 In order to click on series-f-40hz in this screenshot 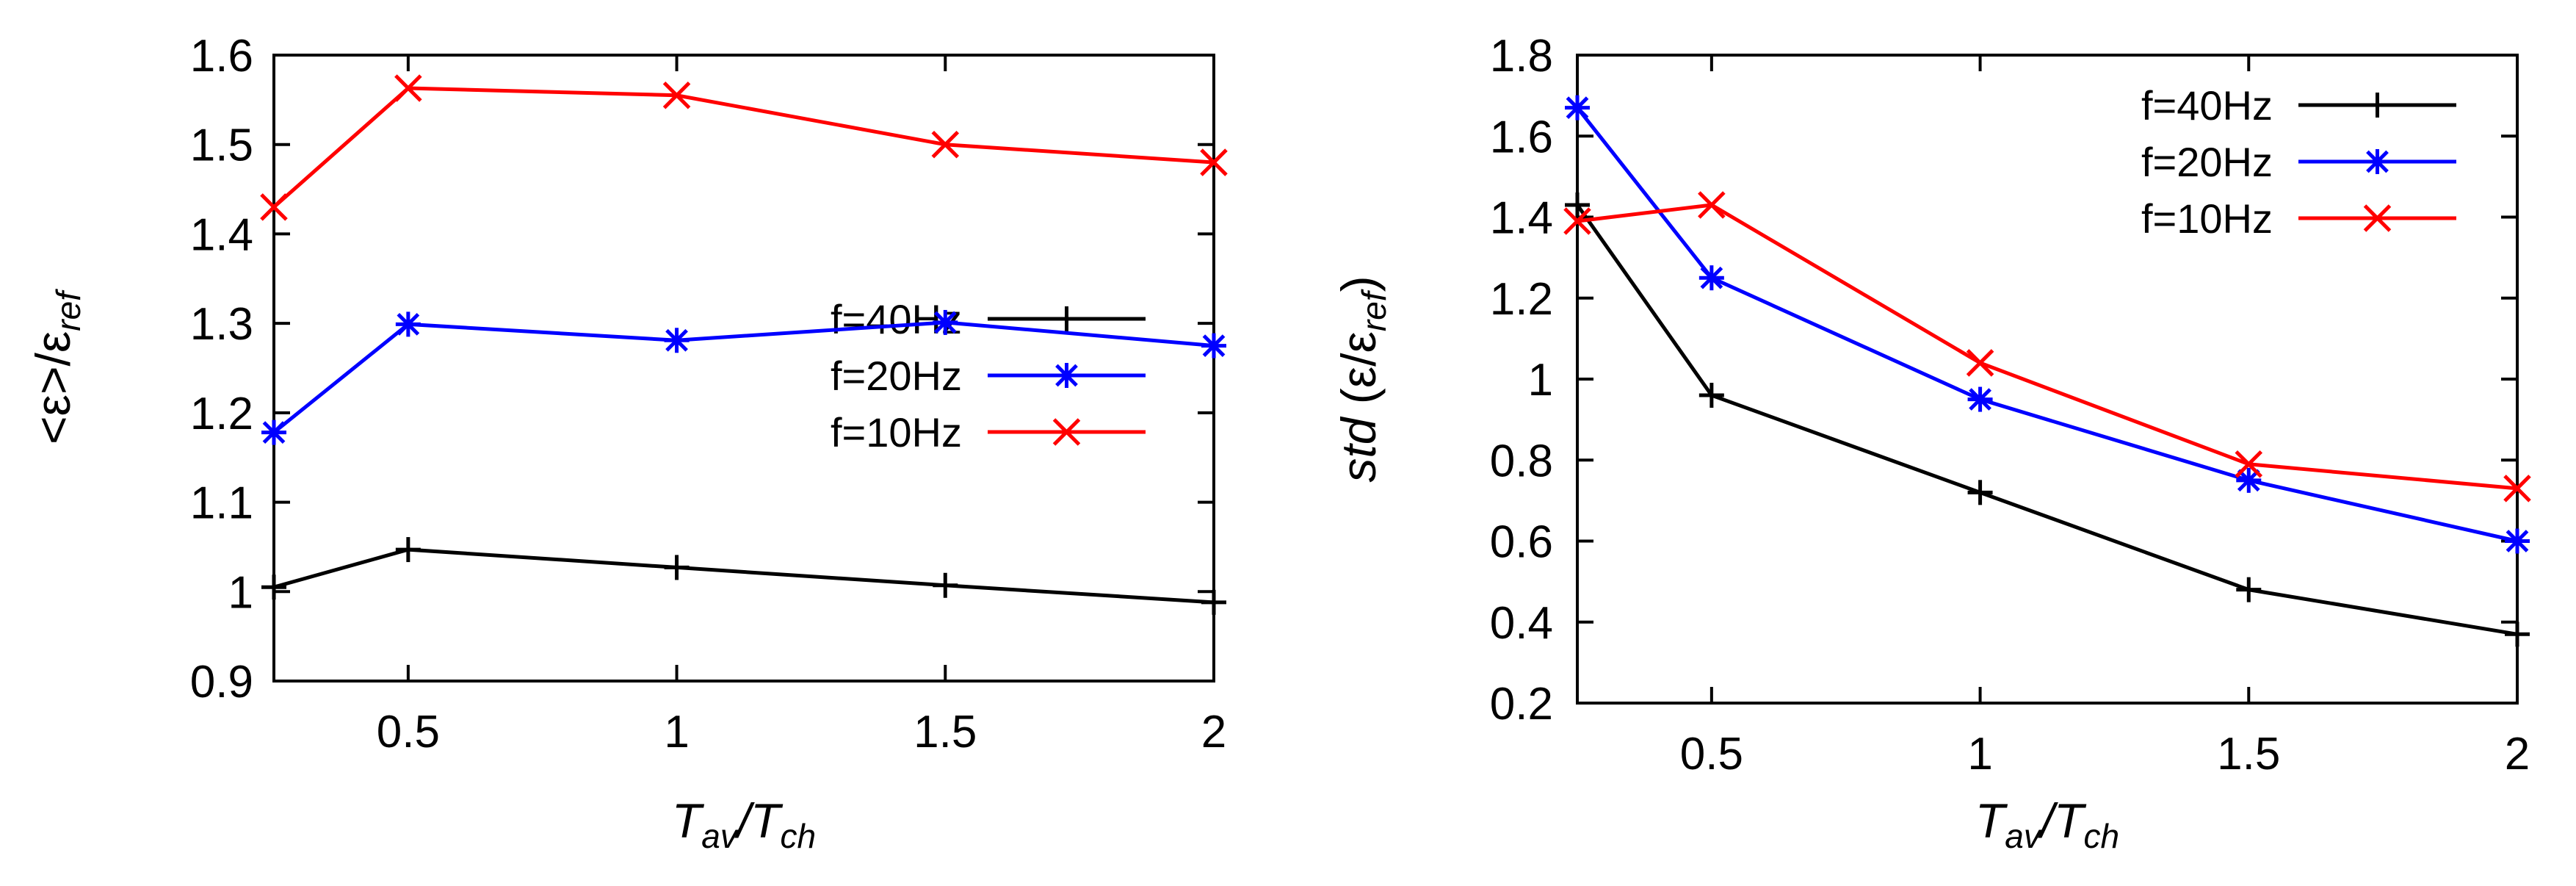, I will do `click(743, 576)`.